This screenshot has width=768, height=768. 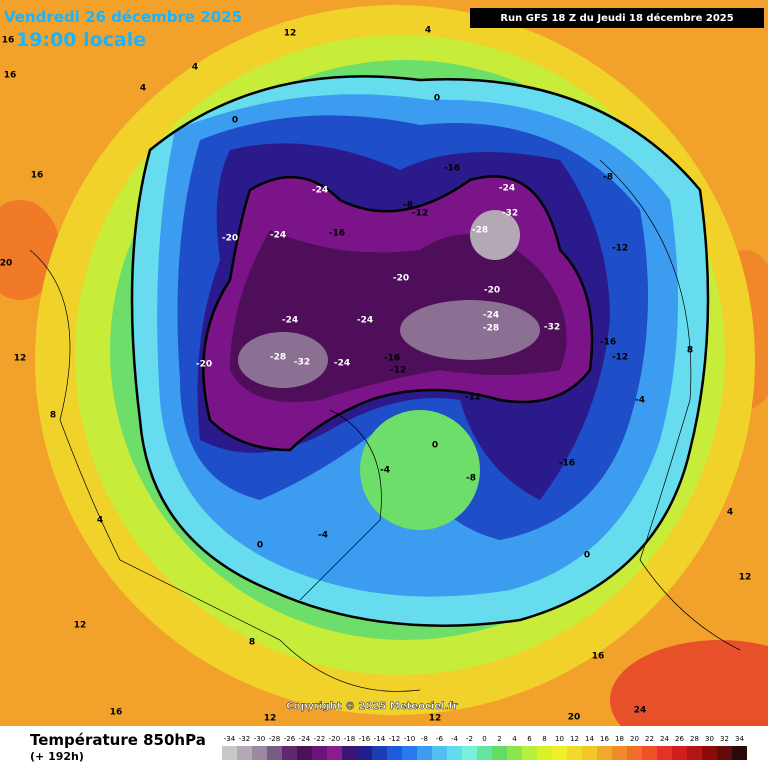 I want to click on scale-tick: 10, so click(x=559, y=739).